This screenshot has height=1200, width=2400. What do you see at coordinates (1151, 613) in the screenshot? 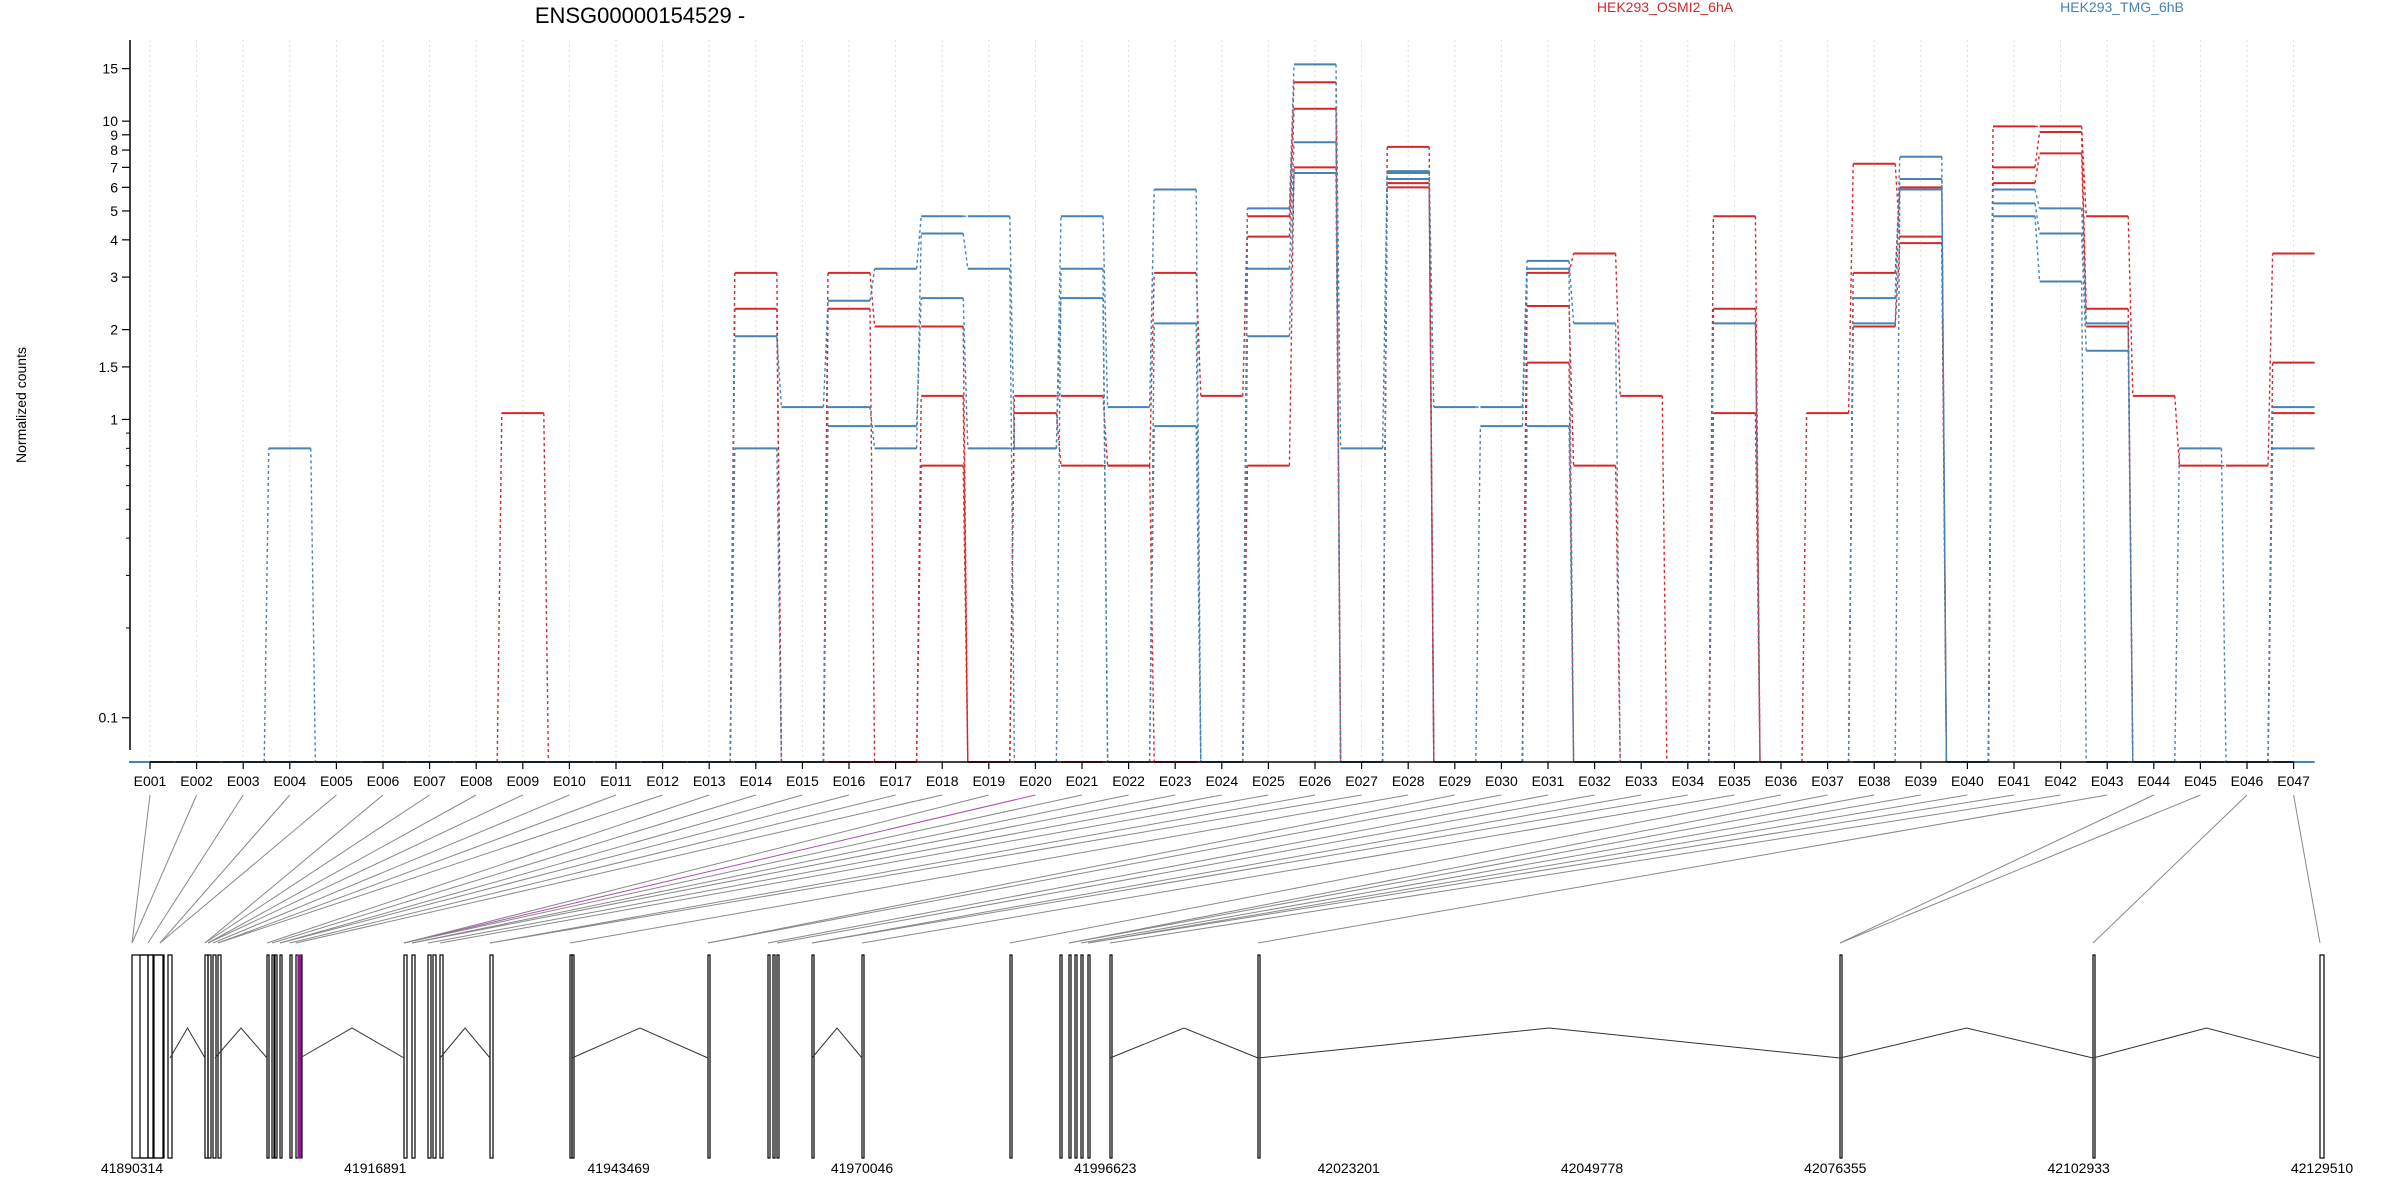
I see `series-1-connector` at bounding box center [1151, 613].